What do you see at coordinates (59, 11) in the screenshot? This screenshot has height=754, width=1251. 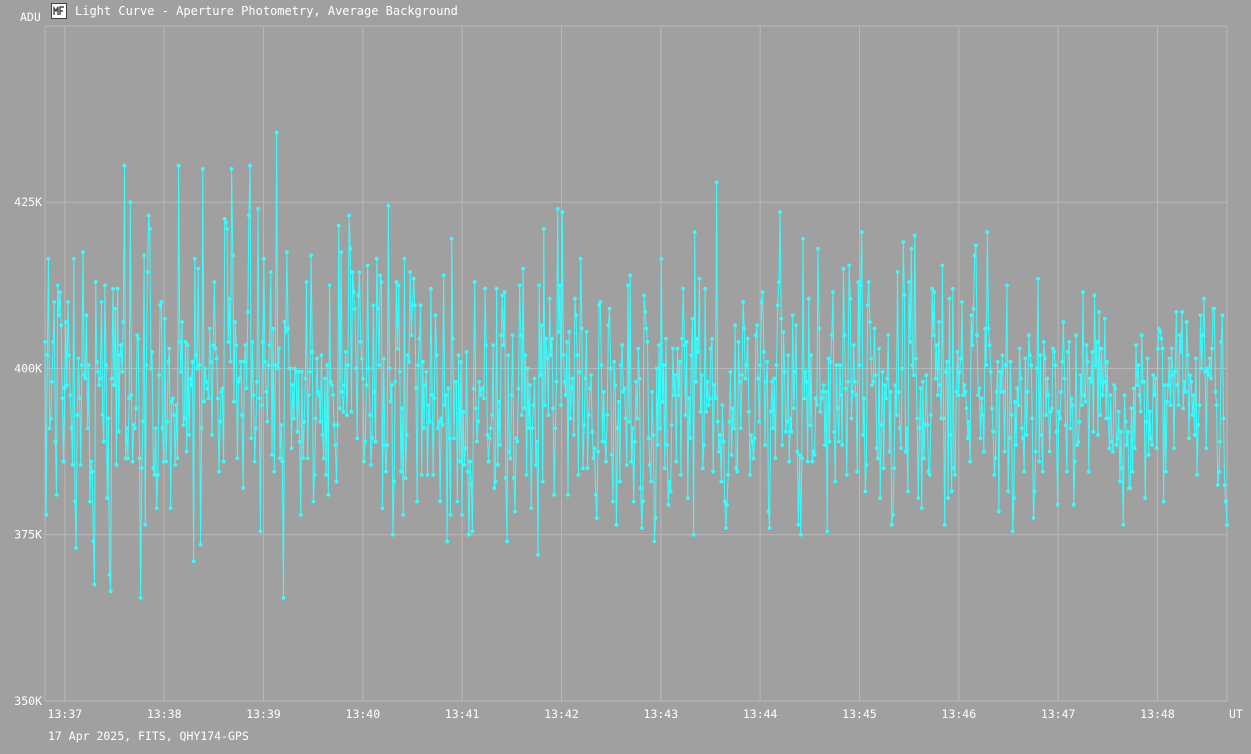 I see `chart-app-icon` at bounding box center [59, 11].